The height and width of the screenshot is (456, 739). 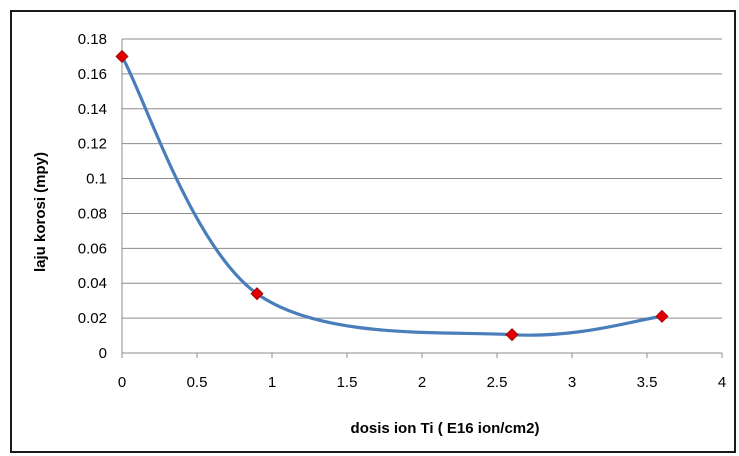 What do you see at coordinates (347, 382) in the screenshot?
I see `x-tick-label: 1.5` at bounding box center [347, 382].